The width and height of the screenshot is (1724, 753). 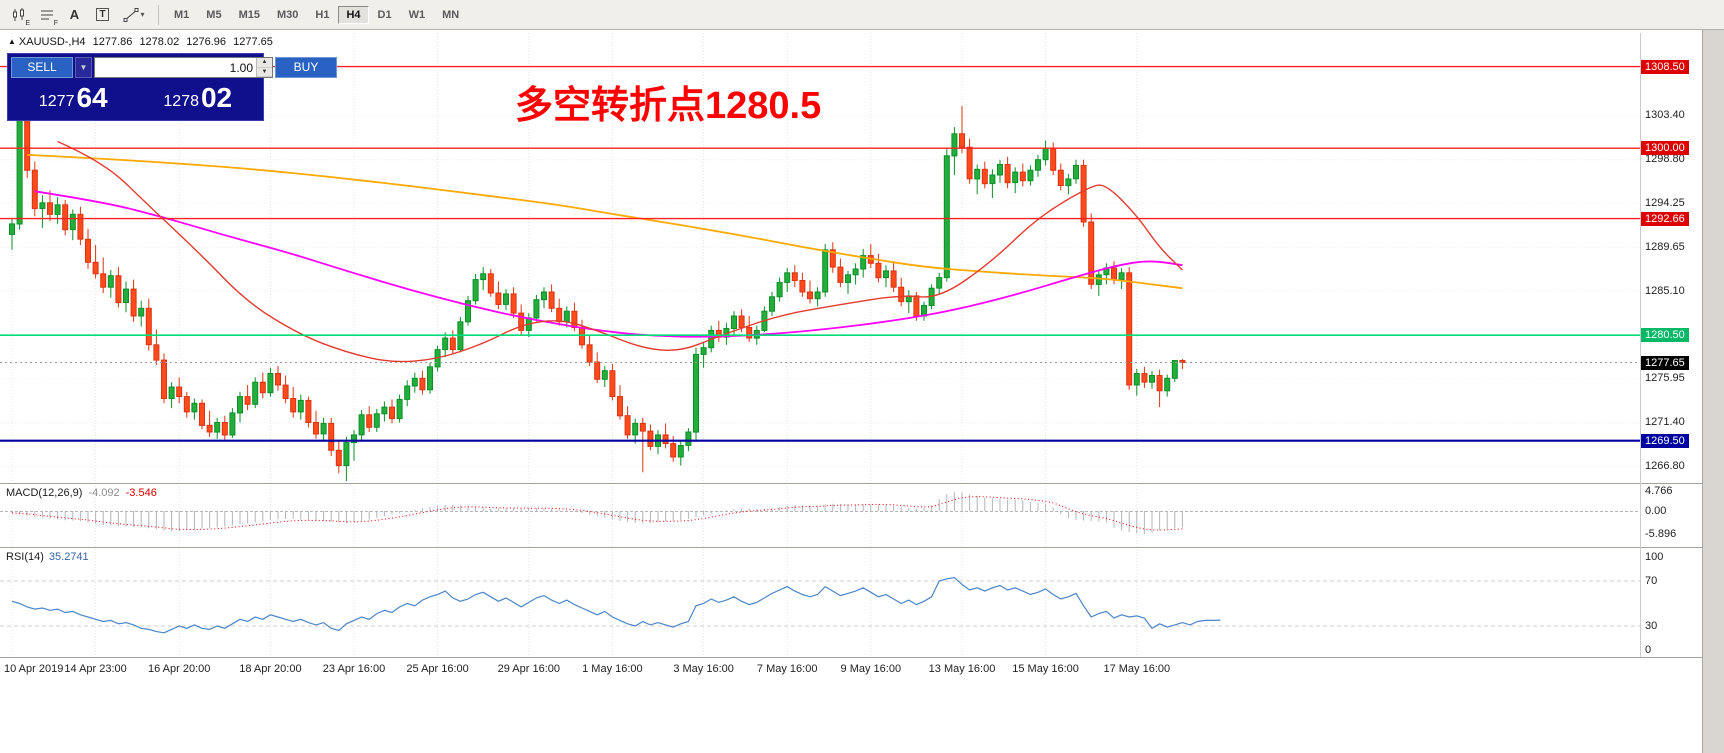 What do you see at coordinates (820, 671) in the screenshot?
I see `time-axis` at bounding box center [820, 671].